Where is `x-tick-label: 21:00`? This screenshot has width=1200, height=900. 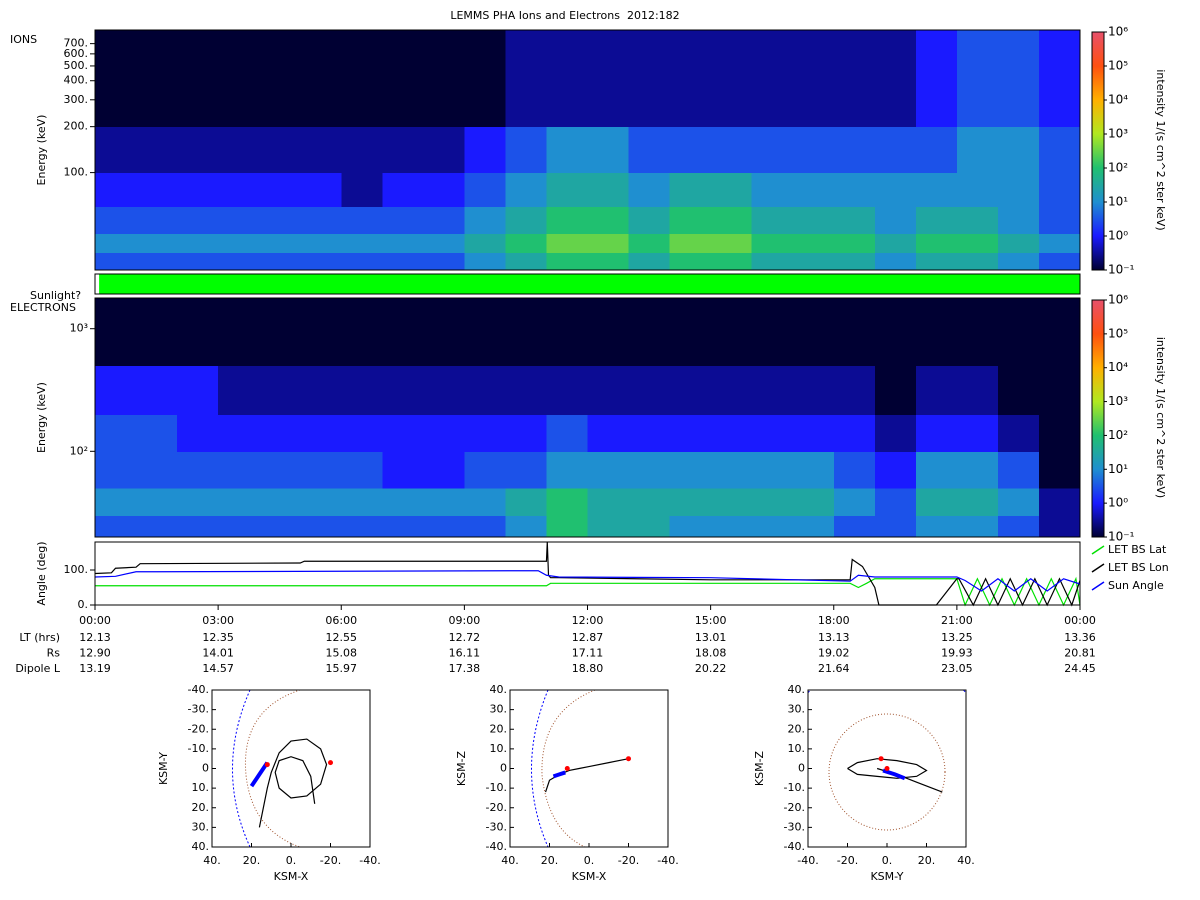
x-tick-label: 21:00 is located at coordinates (957, 620).